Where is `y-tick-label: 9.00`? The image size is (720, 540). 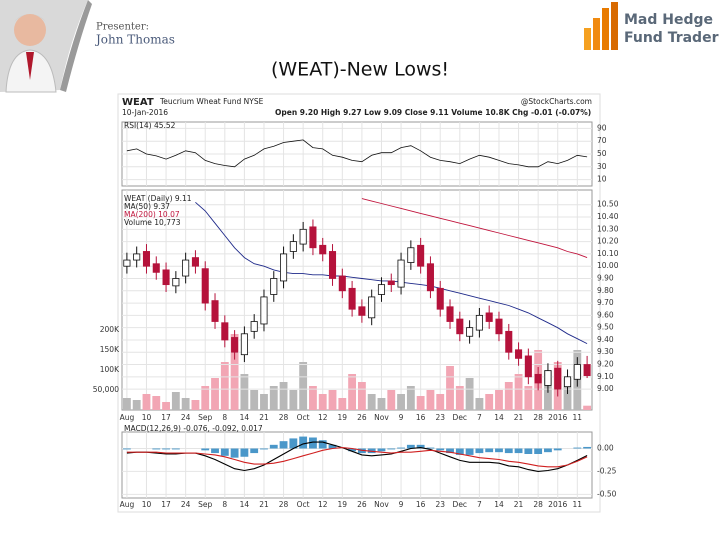 y-tick-label: 9.00 is located at coordinates (605, 388).